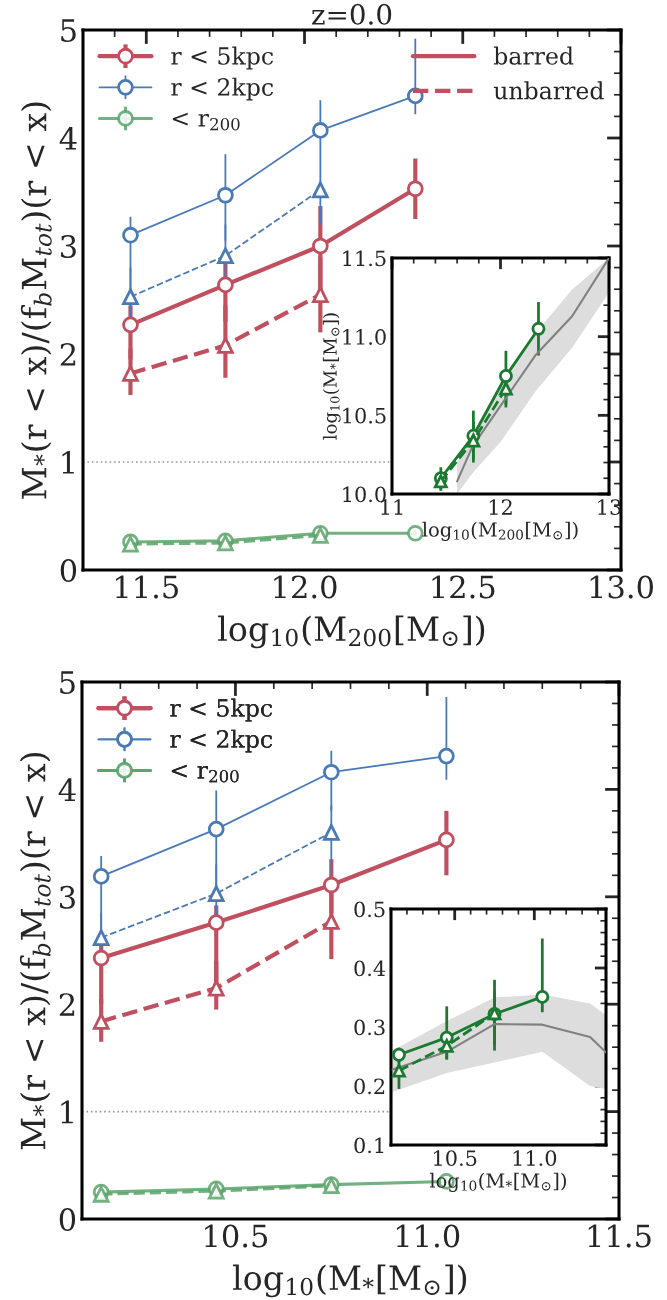 The height and width of the screenshot is (1300, 667). I want to click on y-axis-title: log$_{10}$(M$_{*}$[M$_{⊙}$]), so click(331, 376).